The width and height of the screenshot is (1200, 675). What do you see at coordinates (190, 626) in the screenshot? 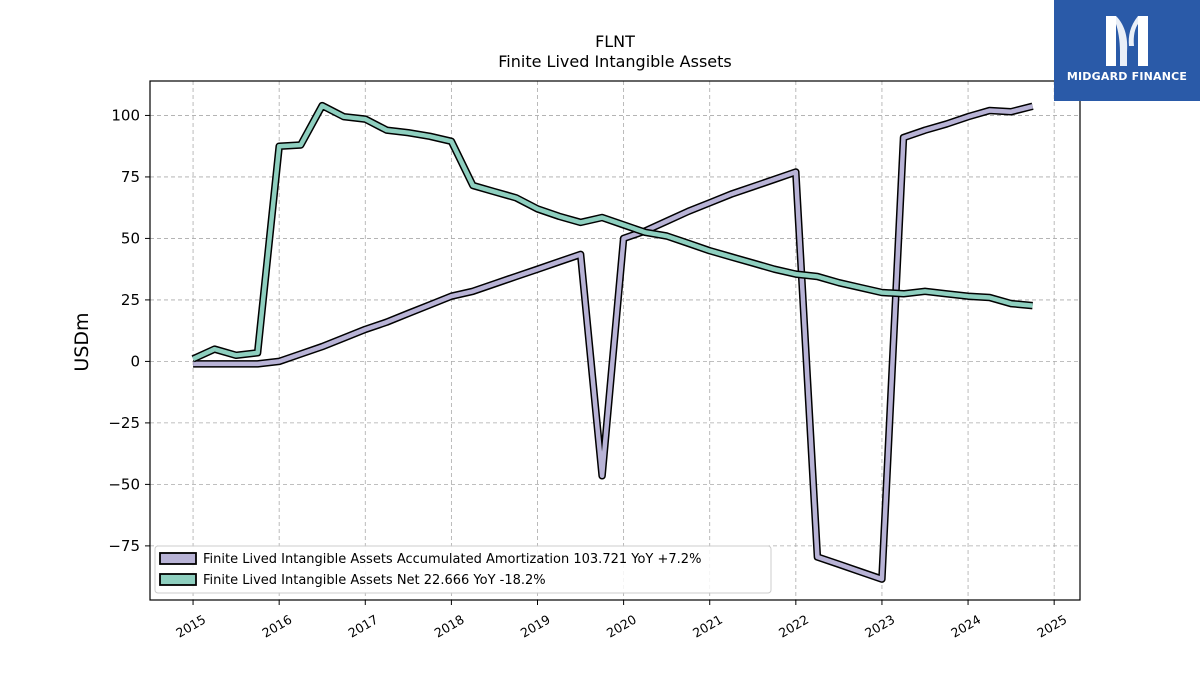
I see `x-tick-label: 2015` at bounding box center [190, 626].